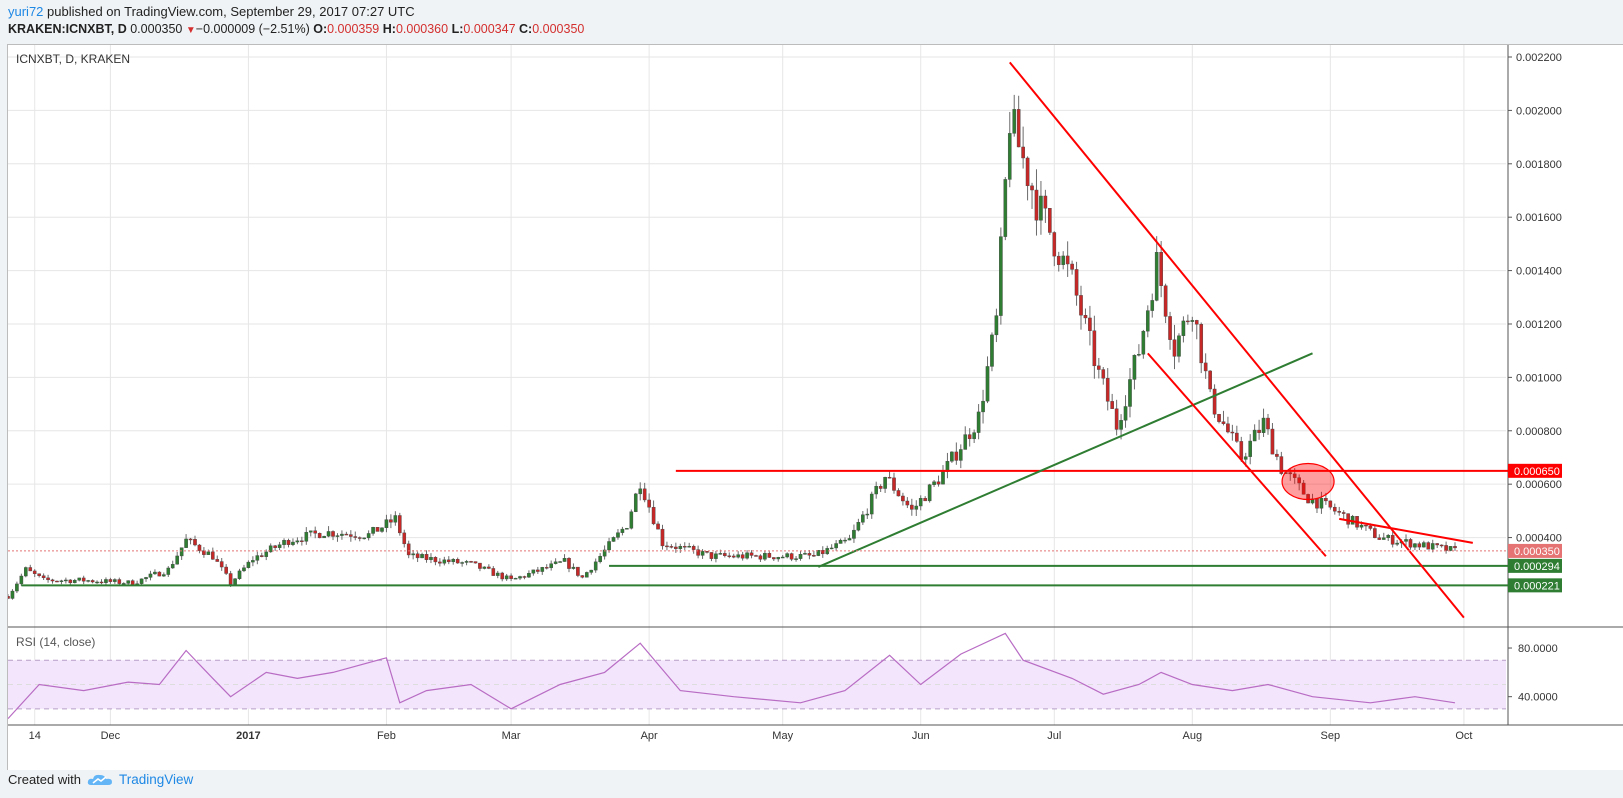  I want to click on chart-title: ICNXBT, D, KRAKEN, so click(73, 59).